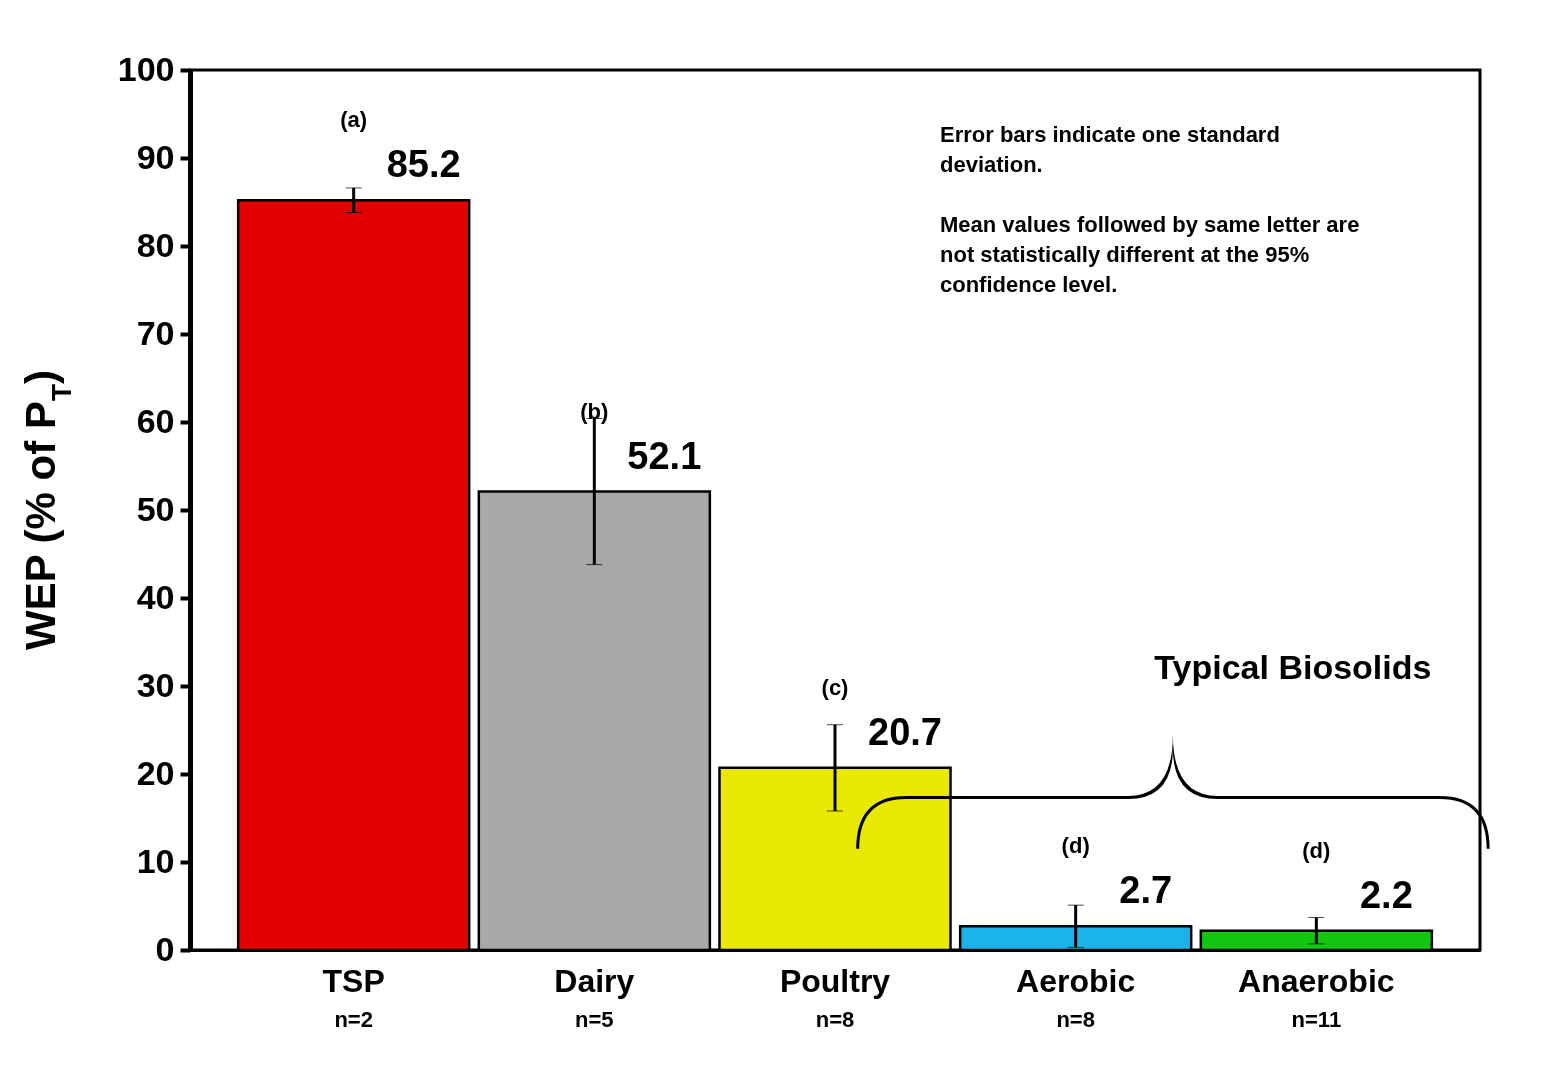 The width and height of the screenshot is (1564, 1089). I want to click on y-tick-label: 30, so click(155, 684).